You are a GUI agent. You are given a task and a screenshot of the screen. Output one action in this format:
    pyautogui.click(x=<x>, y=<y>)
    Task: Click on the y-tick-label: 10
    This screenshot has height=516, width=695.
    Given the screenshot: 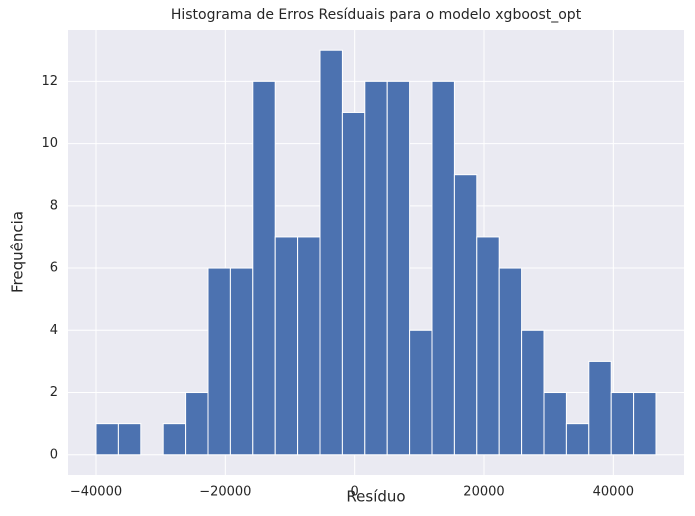 What is the action you would take?
    pyautogui.click(x=49, y=143)
    